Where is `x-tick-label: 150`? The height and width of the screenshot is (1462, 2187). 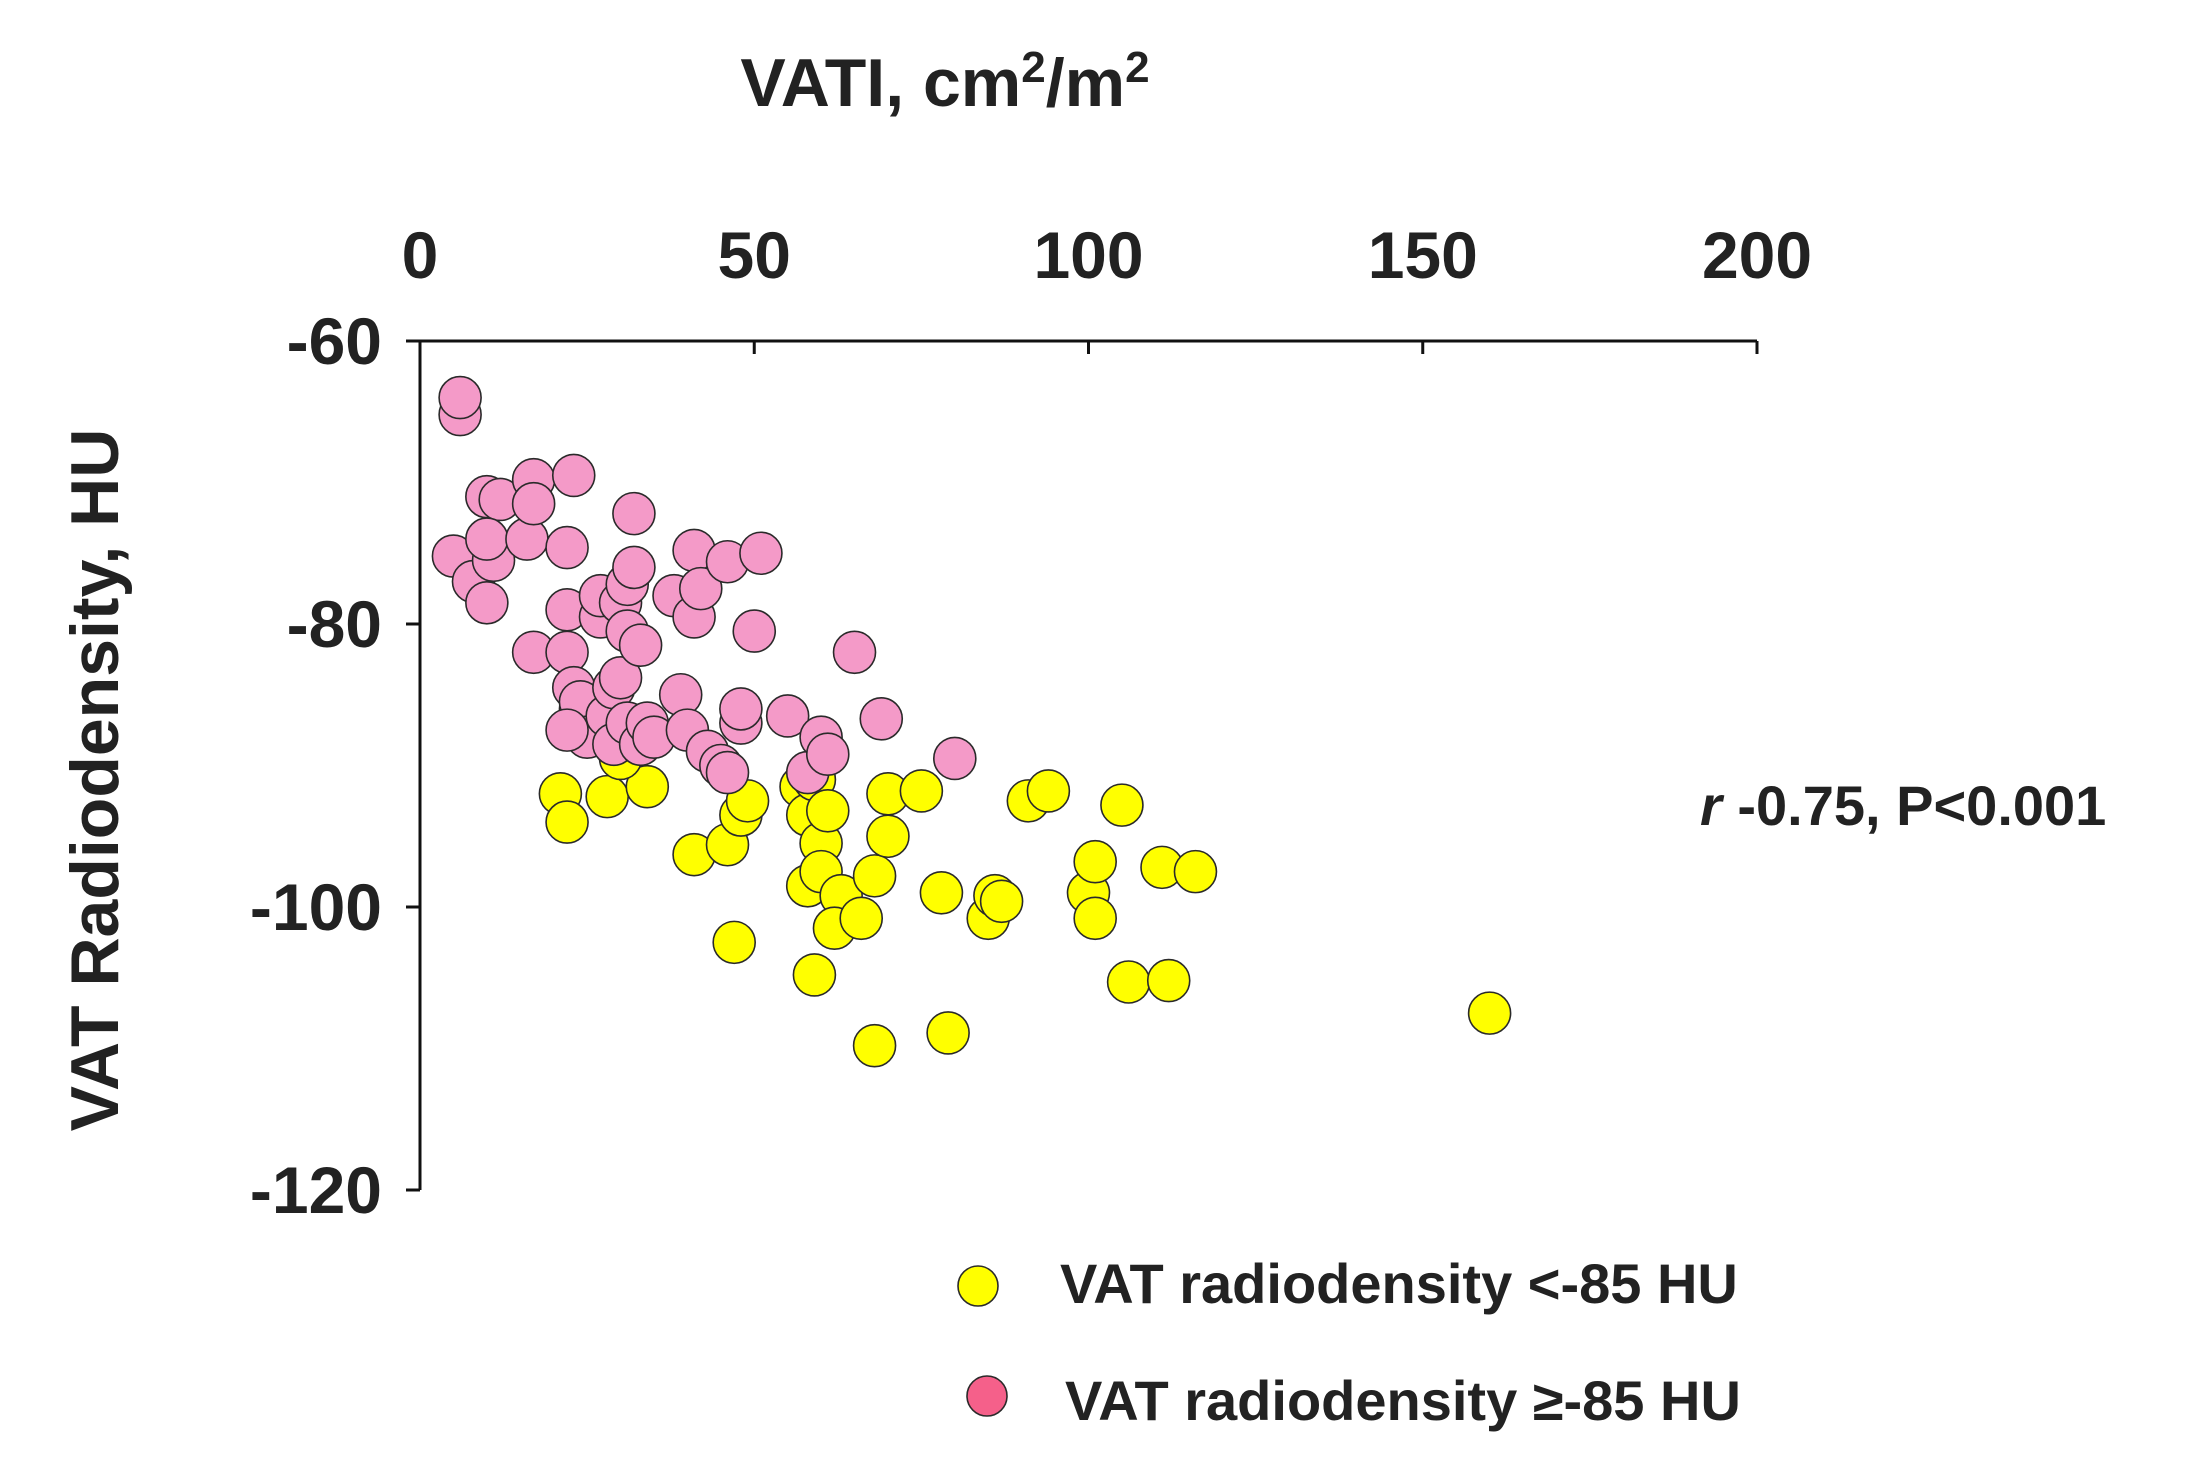 x-tick-label: 150 is located at coordinates (1423, 255).